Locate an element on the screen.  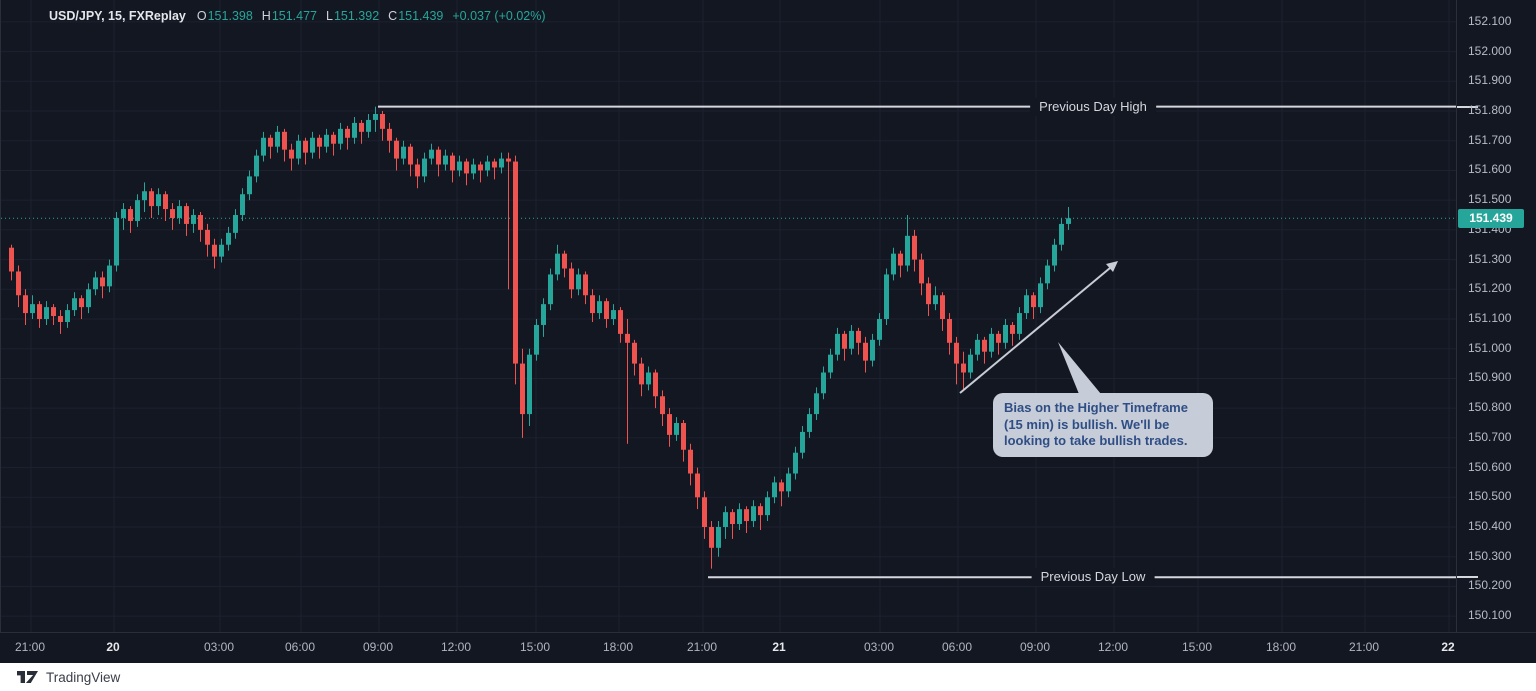
previous-day-high-label: Previous Day High is located at coordinates (1093, 106).